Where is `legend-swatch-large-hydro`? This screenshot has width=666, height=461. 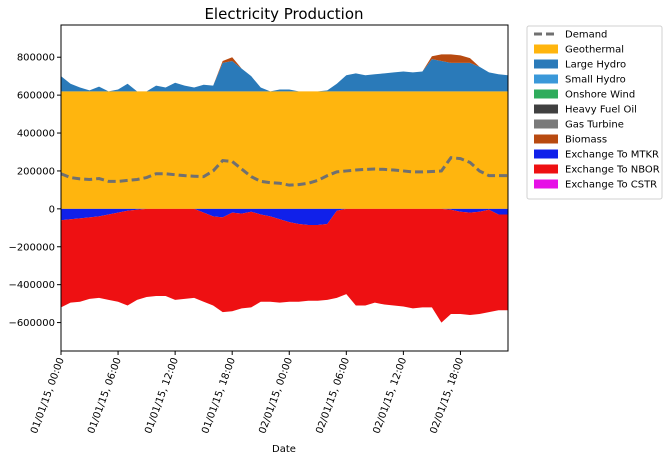 legend-swatch-large-hydro is located at coordinates (546, 64).